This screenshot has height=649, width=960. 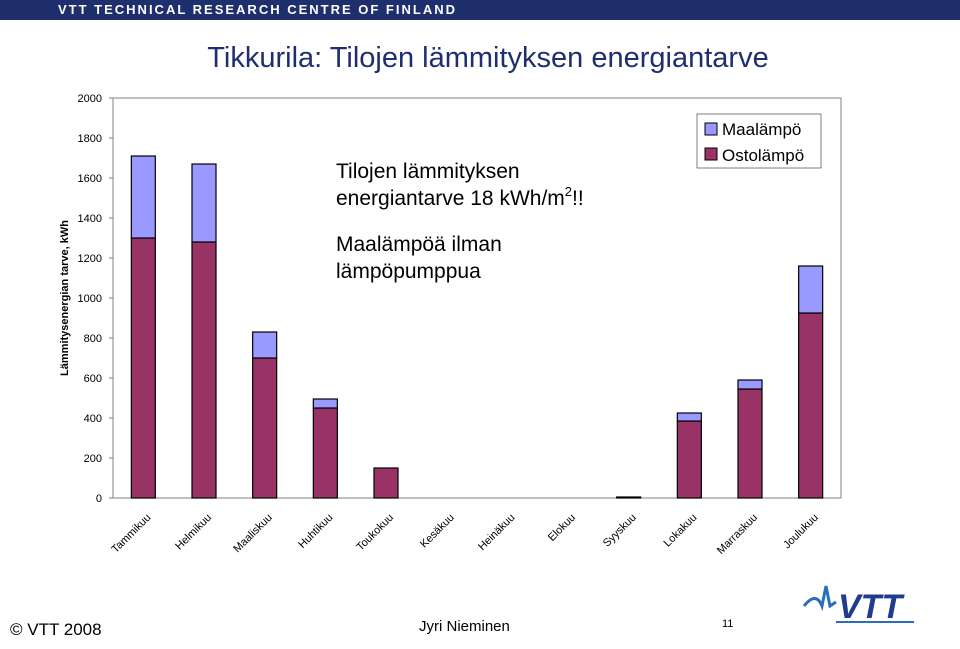 What do you see at coordinates (90, 219) in the screenshot?
I see `y-tick-label: 1400` at bounding box center [90, 219].